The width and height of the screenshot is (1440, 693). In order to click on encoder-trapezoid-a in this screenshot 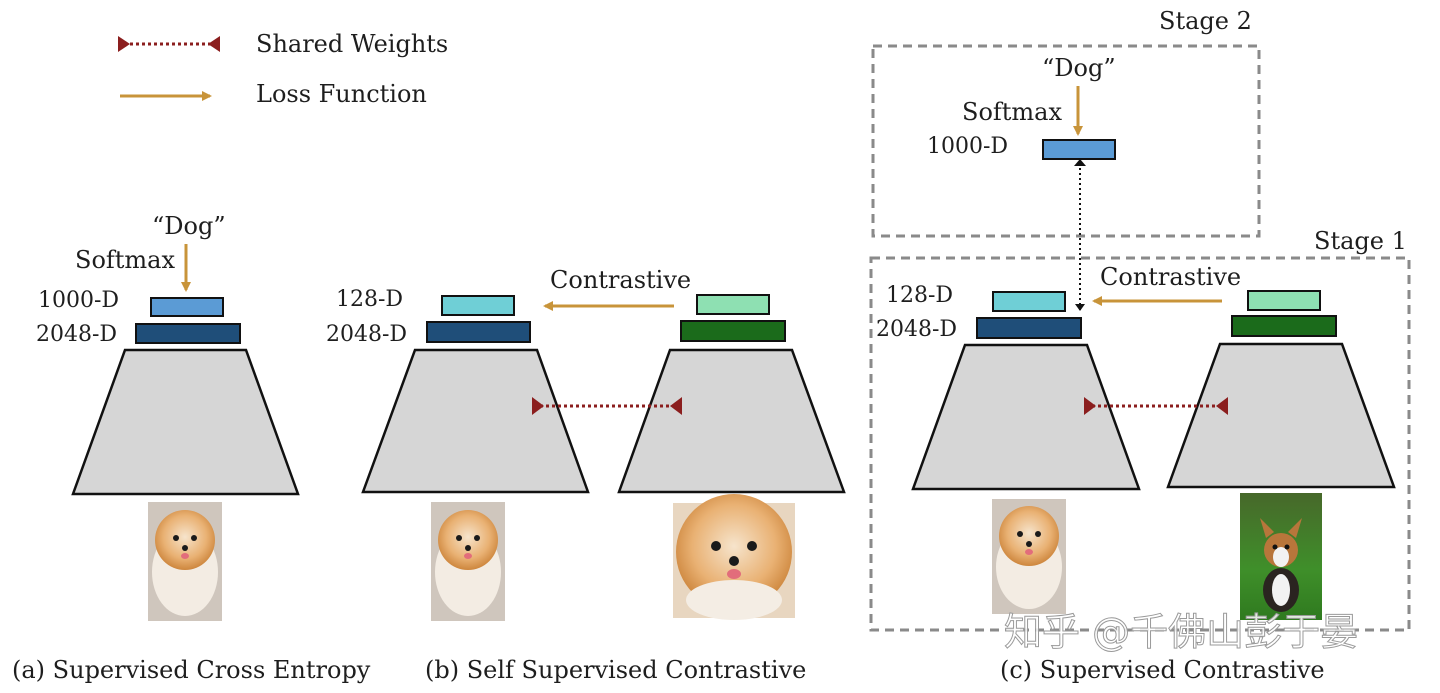, I will do `click(185, 422)`.